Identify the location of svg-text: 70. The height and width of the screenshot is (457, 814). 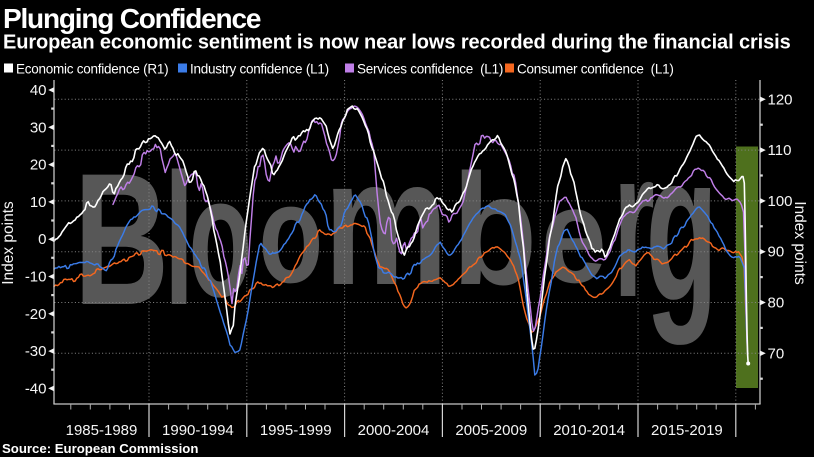
(776, 353).